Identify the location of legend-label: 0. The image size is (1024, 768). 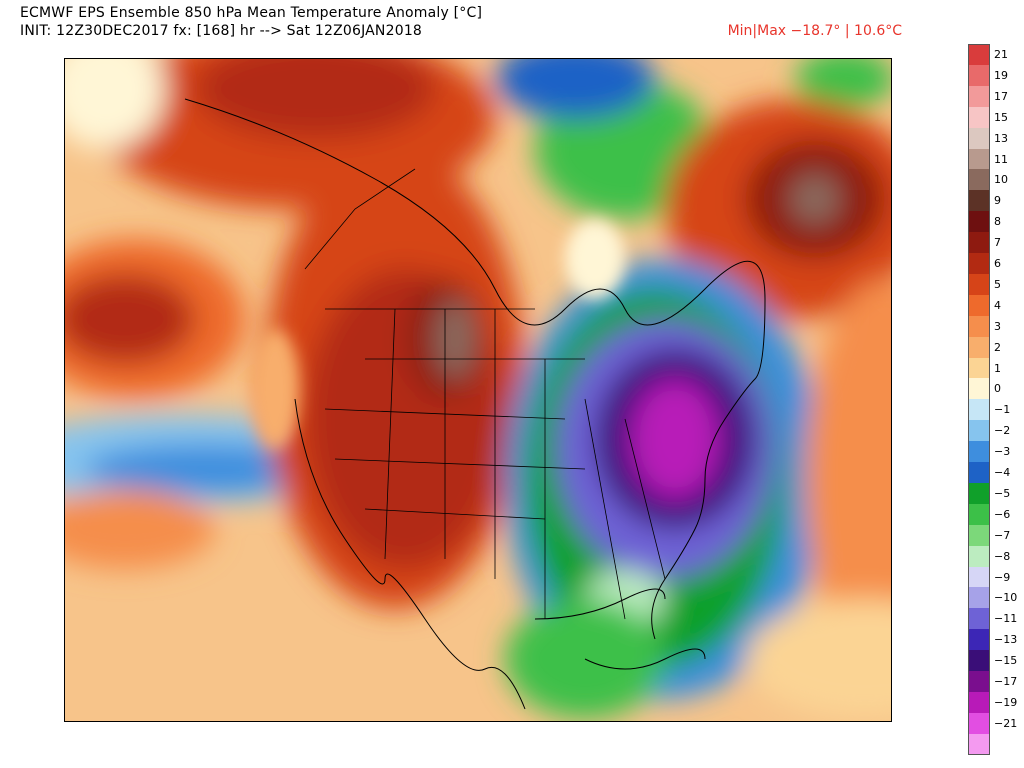
(997, 389).